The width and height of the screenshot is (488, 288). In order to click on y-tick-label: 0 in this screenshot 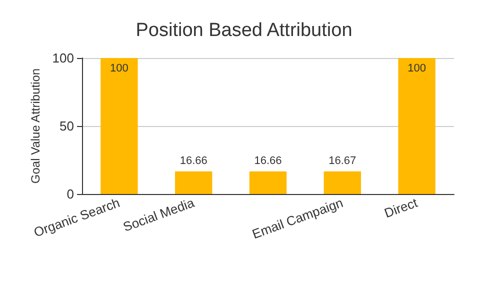, I will do `click(70, 194)`.